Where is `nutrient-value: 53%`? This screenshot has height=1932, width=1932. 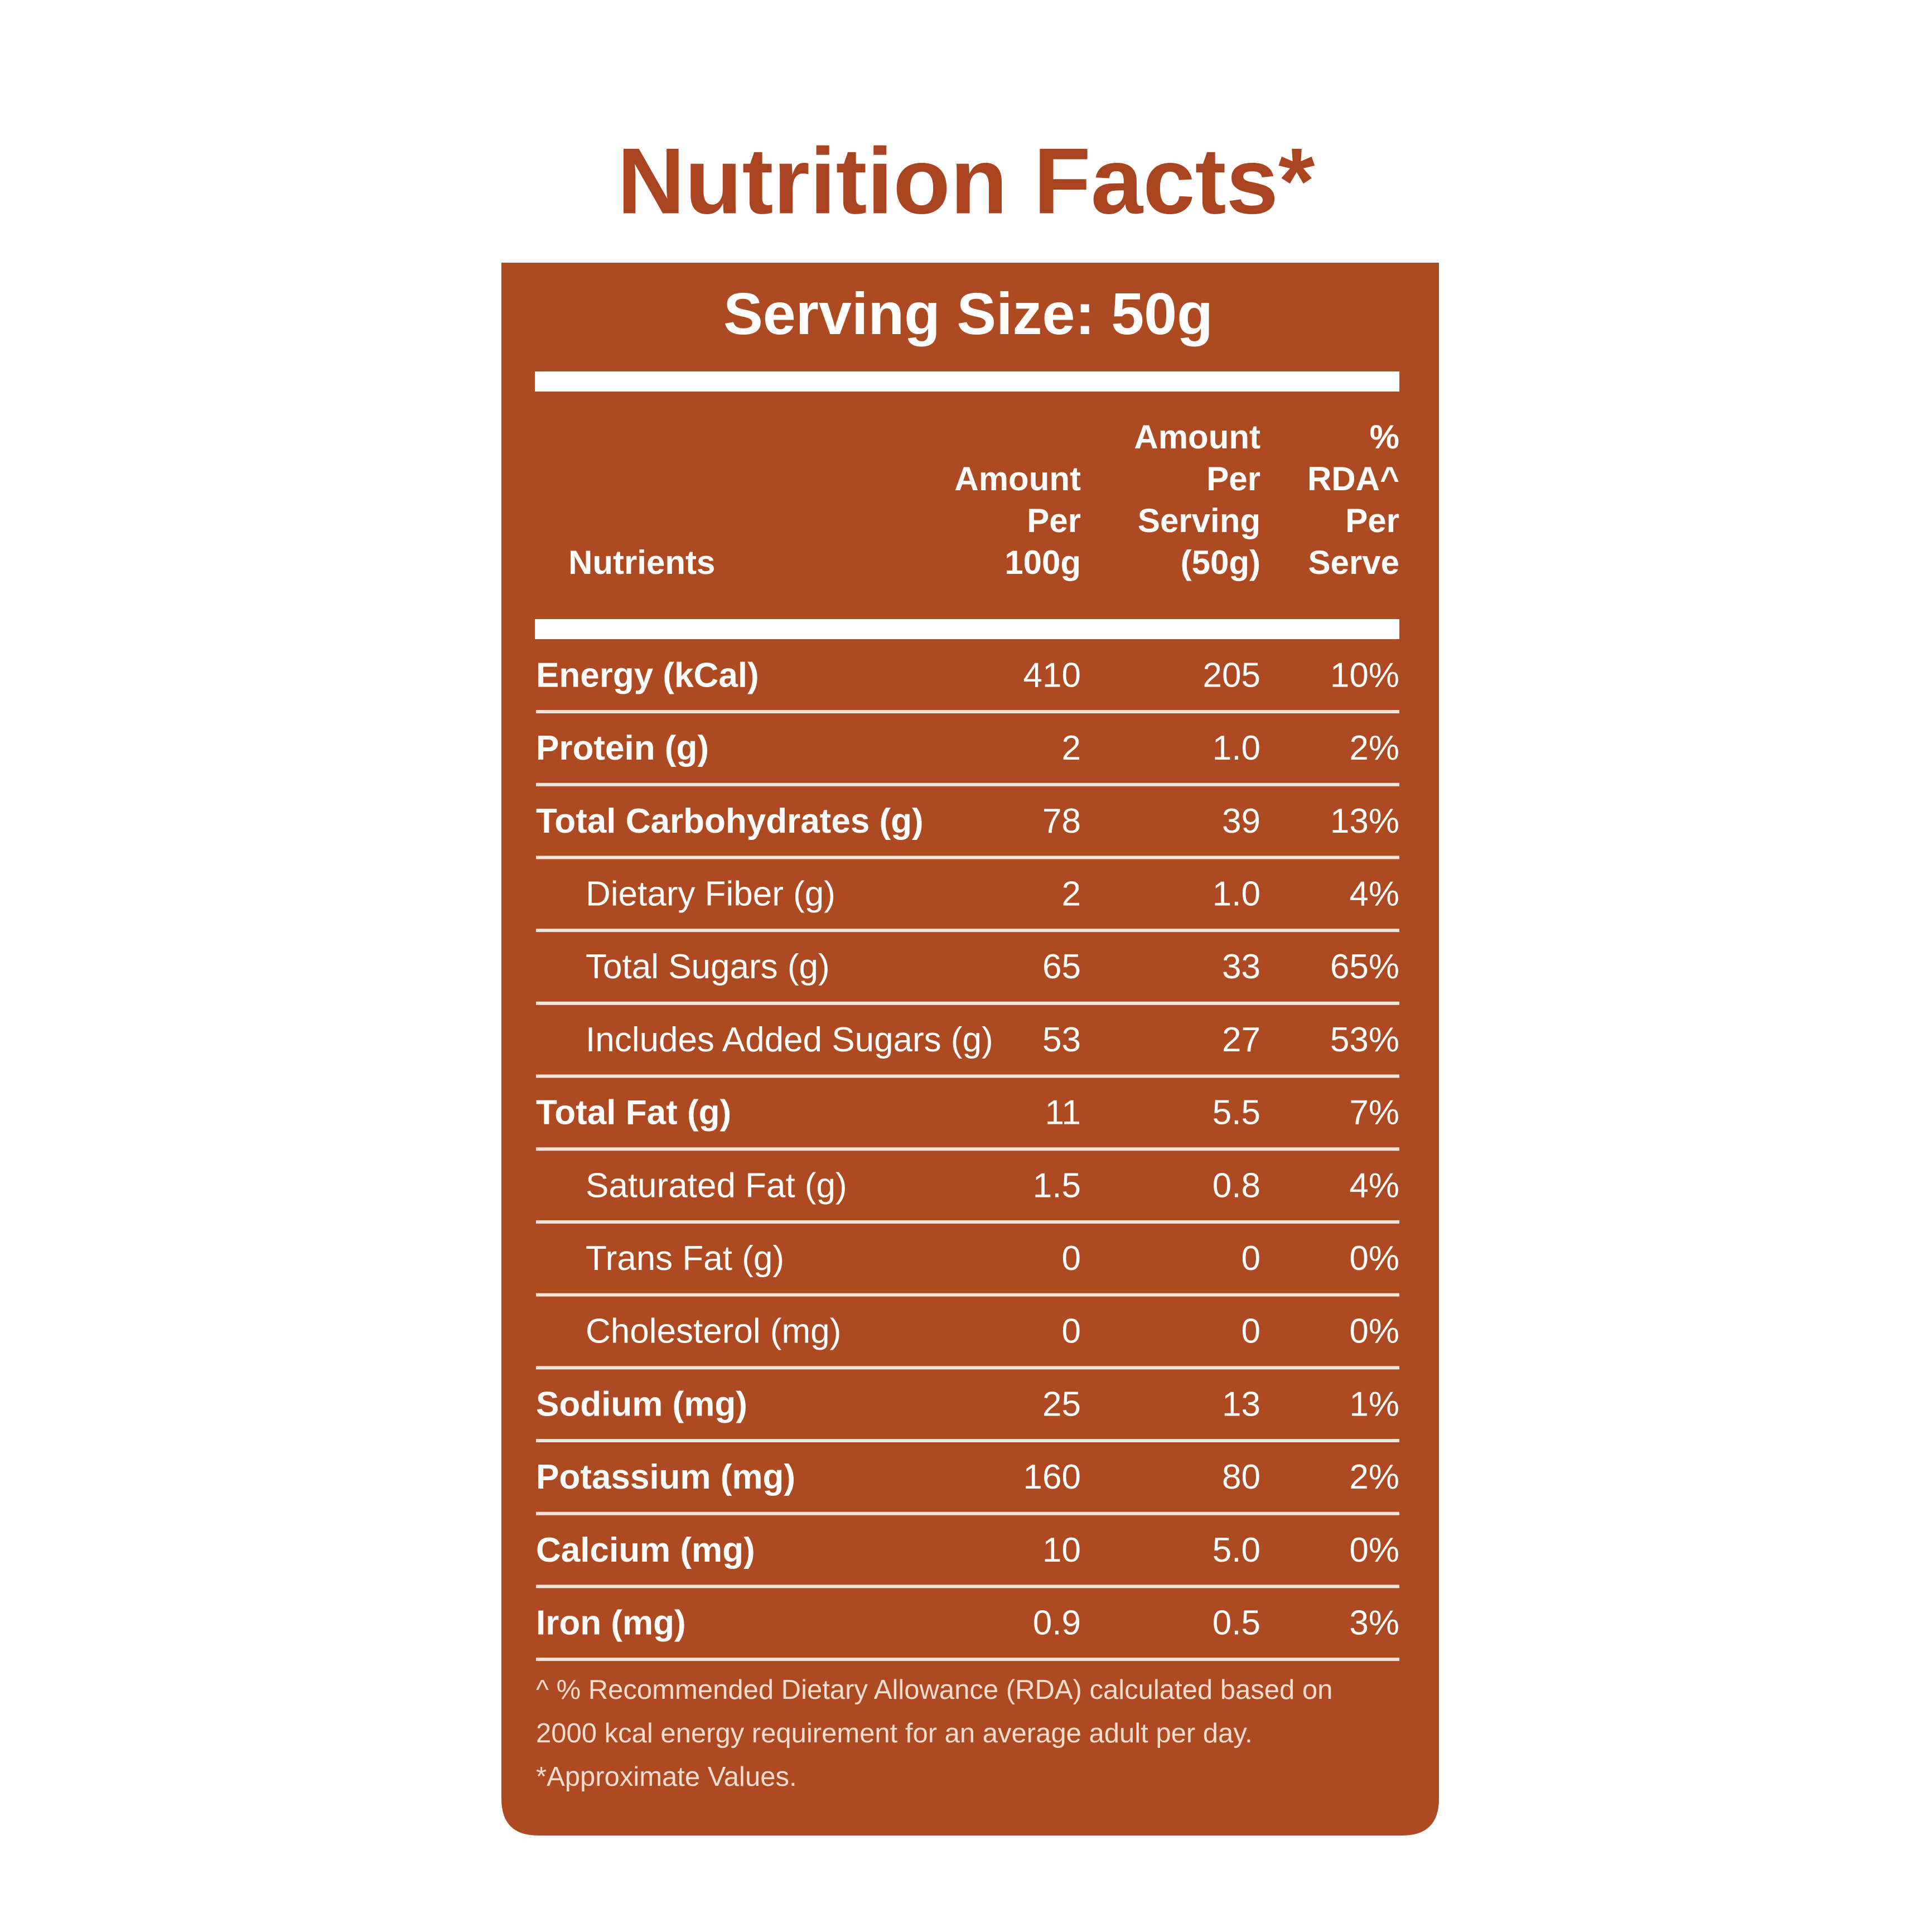
nutrient-value: 53% is located at coordinates (1364, 1040).